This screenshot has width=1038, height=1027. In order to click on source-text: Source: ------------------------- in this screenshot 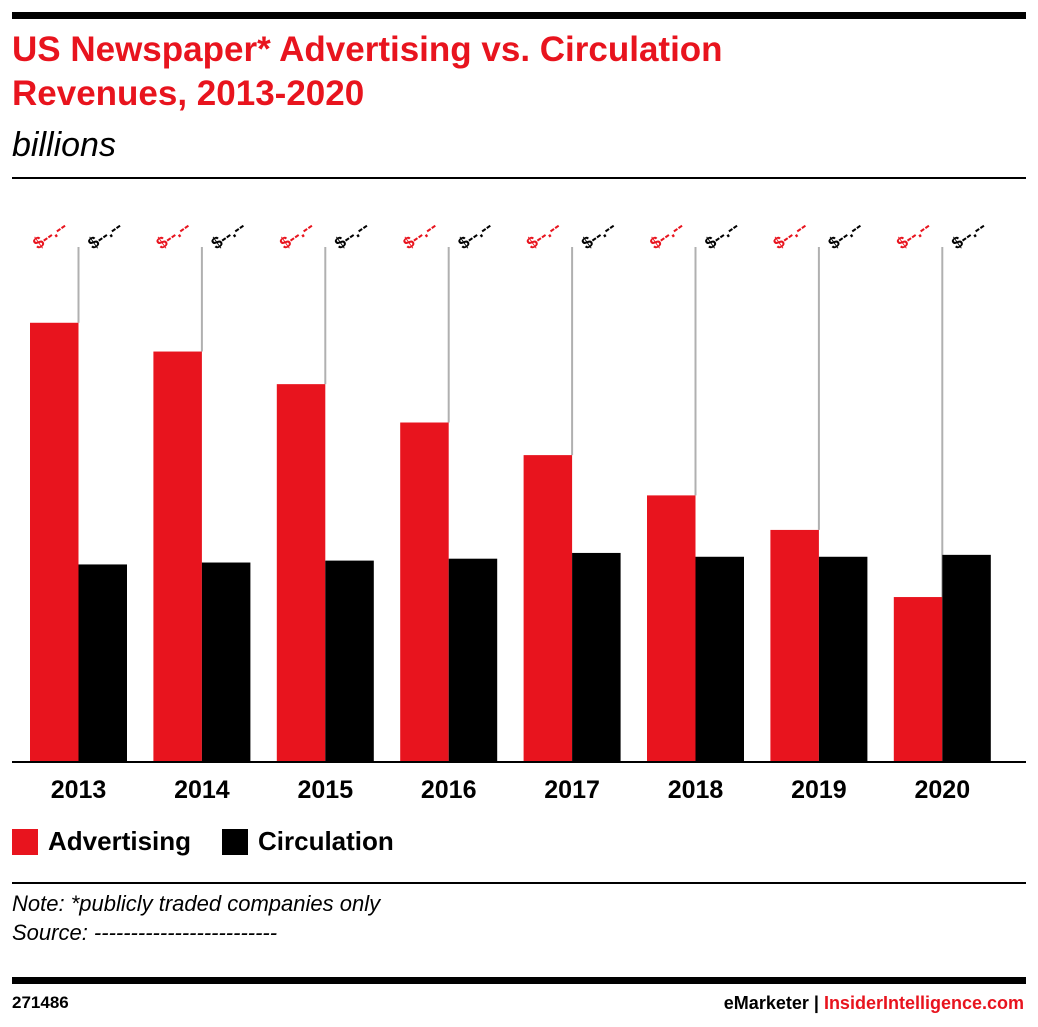, I will do `click(145, 932)`.